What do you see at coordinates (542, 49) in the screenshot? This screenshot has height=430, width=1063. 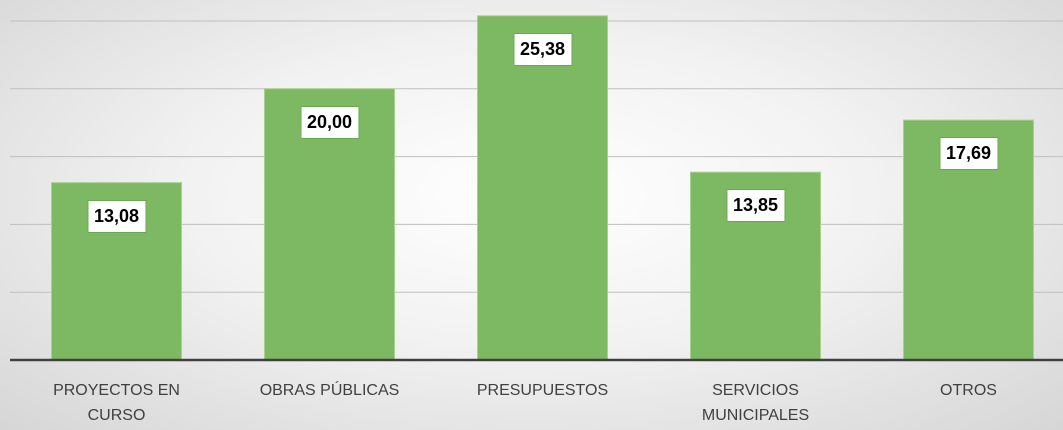 I see `data-label: 25,38` at bounding box center [542, 49].